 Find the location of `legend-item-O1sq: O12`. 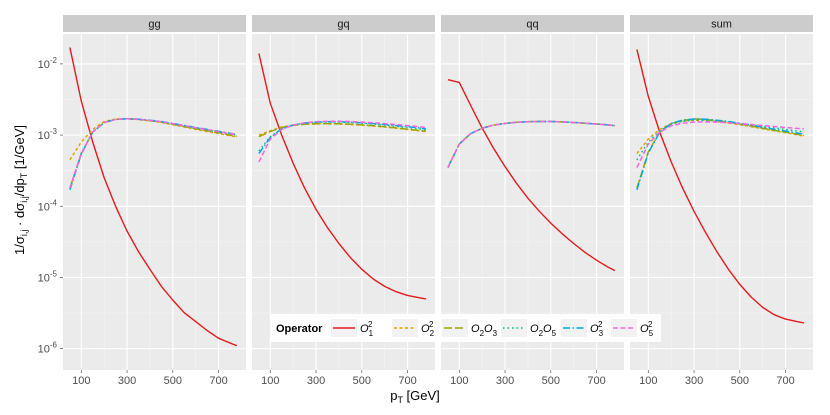

legend-item-O1sq: O12 is located at coordinates (352, 328).